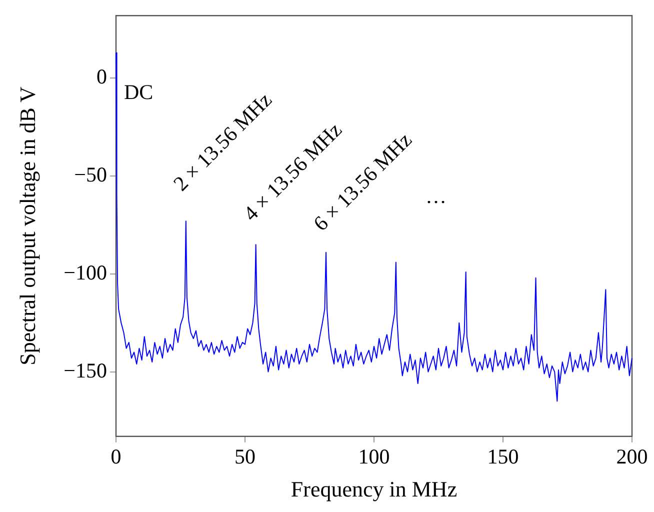 This screenshot has height=512, width=654. I want to click on x-tick-label: 100, so click(374, 456).